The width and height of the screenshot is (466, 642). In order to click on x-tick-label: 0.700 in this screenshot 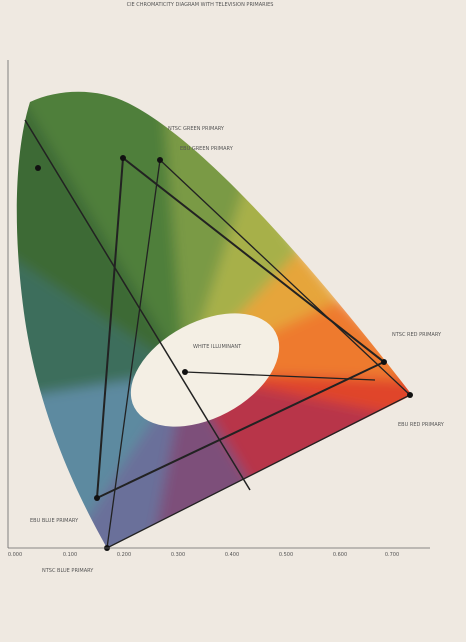, I will do `click(392, 555)`.